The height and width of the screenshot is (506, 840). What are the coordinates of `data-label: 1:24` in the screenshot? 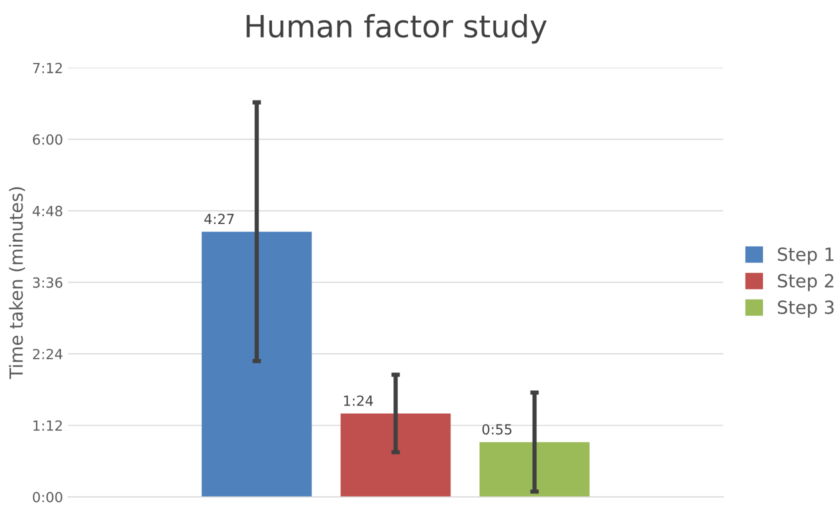 It's located at (358, 400).